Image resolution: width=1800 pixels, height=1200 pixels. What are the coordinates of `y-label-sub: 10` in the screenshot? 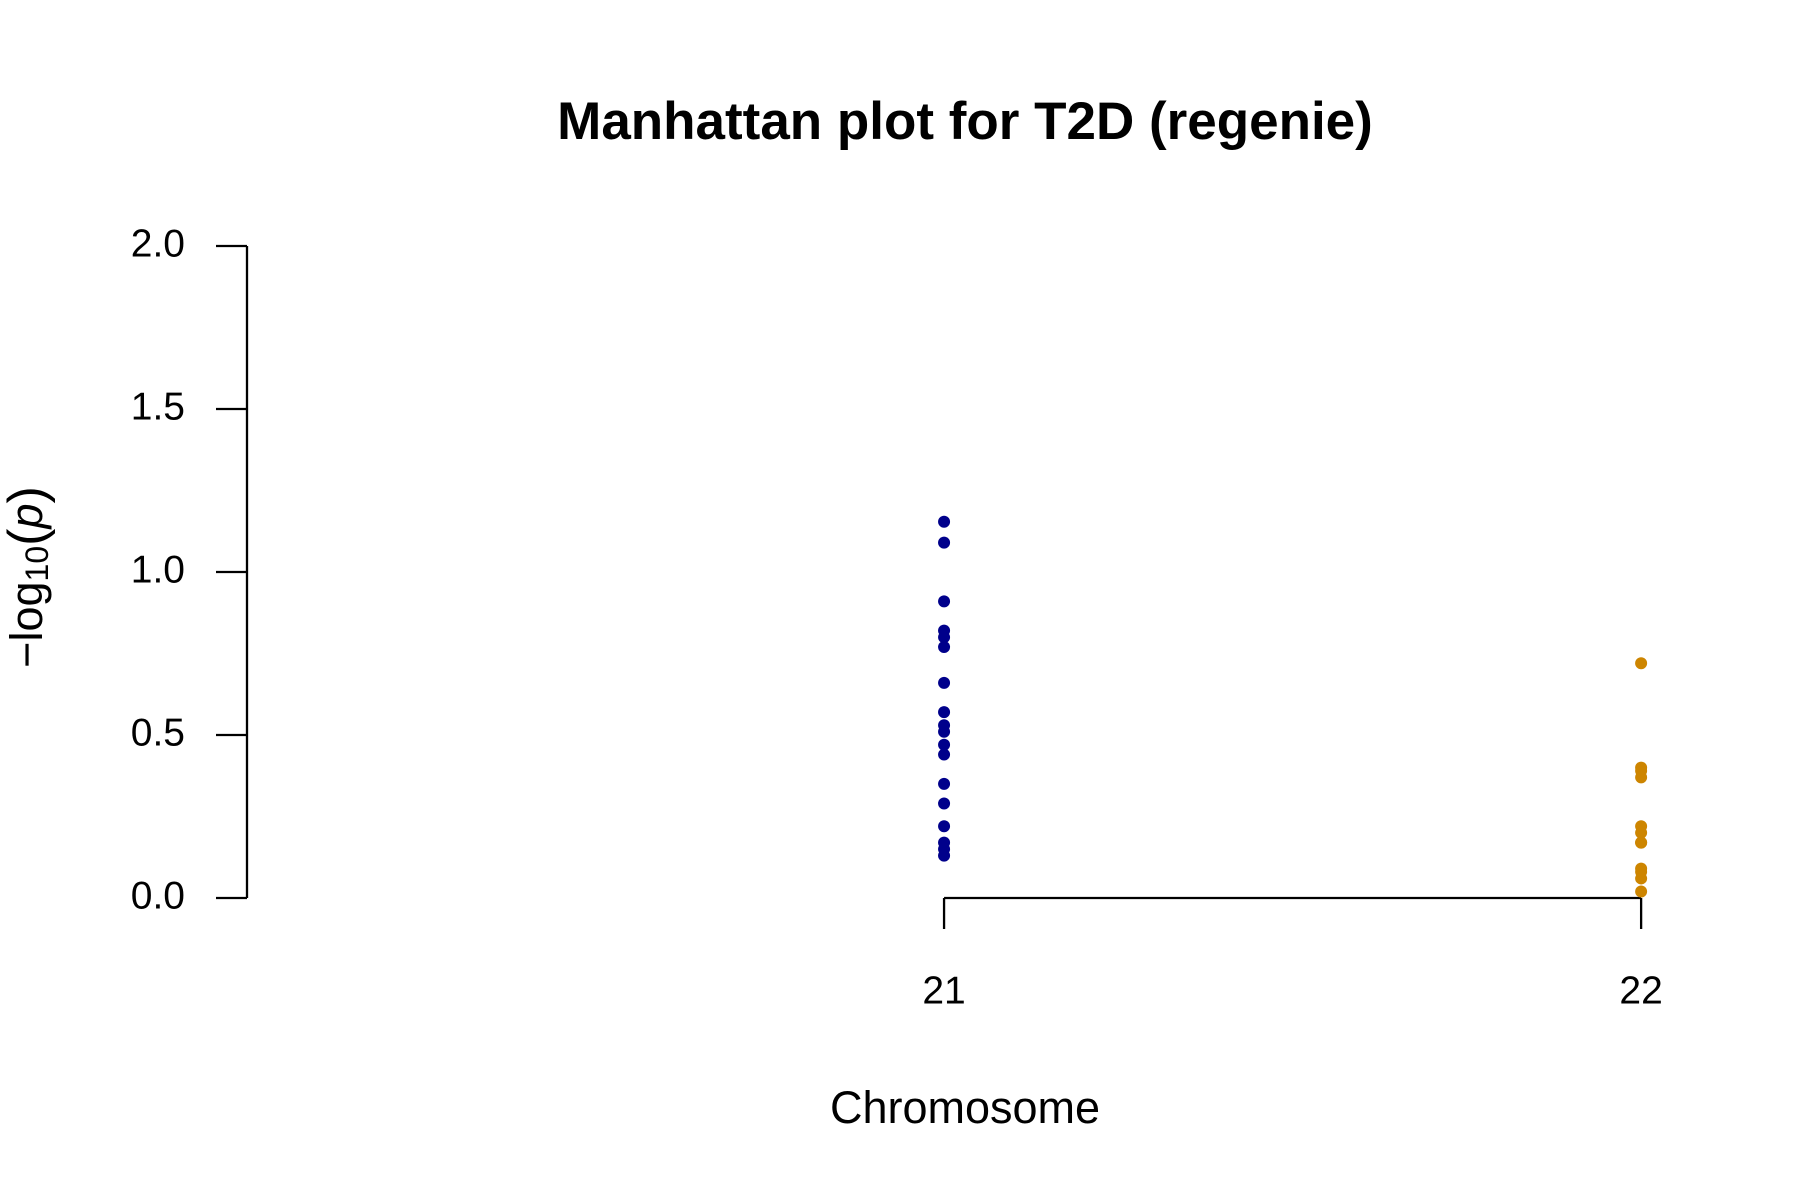 It's located at (37, 564).